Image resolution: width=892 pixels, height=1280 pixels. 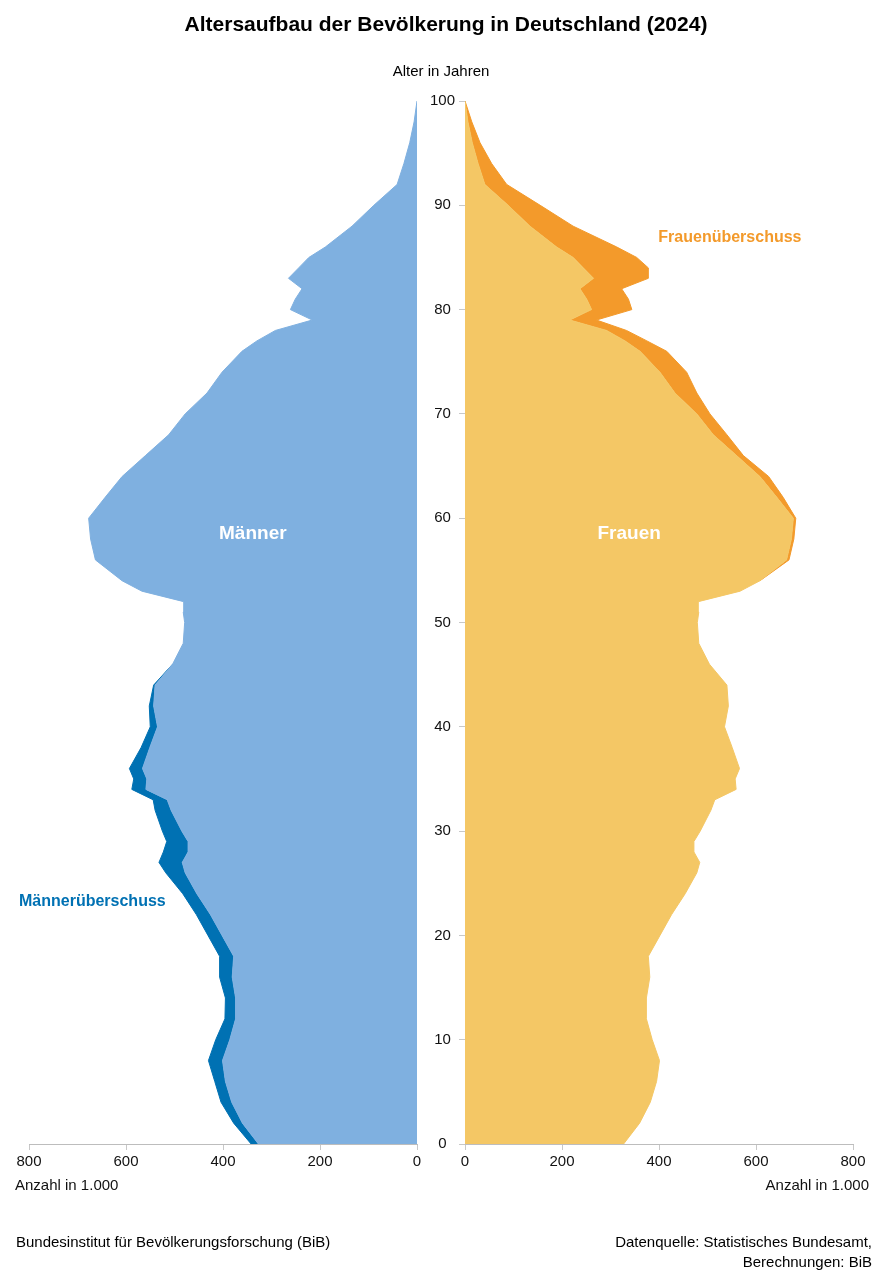 I want to click on y-tick-label: 60, so click(x=442, y=517).